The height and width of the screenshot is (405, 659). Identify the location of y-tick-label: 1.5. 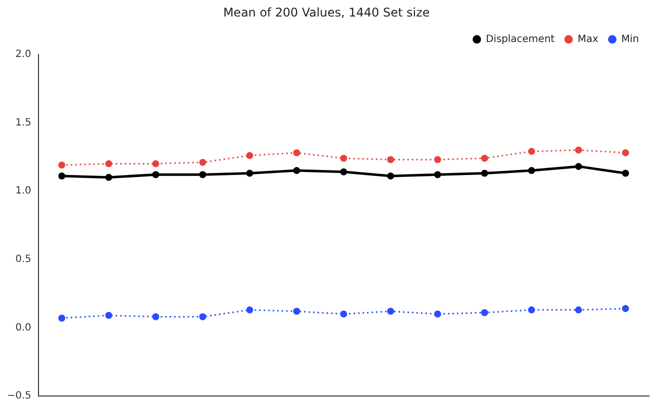
(23, 122).